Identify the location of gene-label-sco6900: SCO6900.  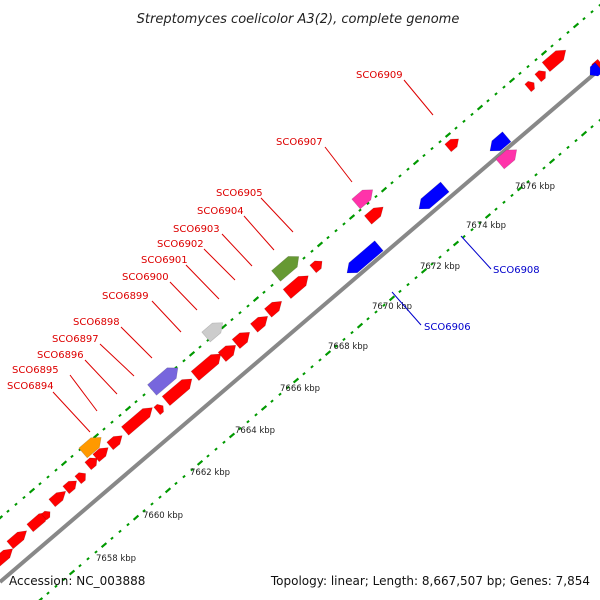
(145, 277).